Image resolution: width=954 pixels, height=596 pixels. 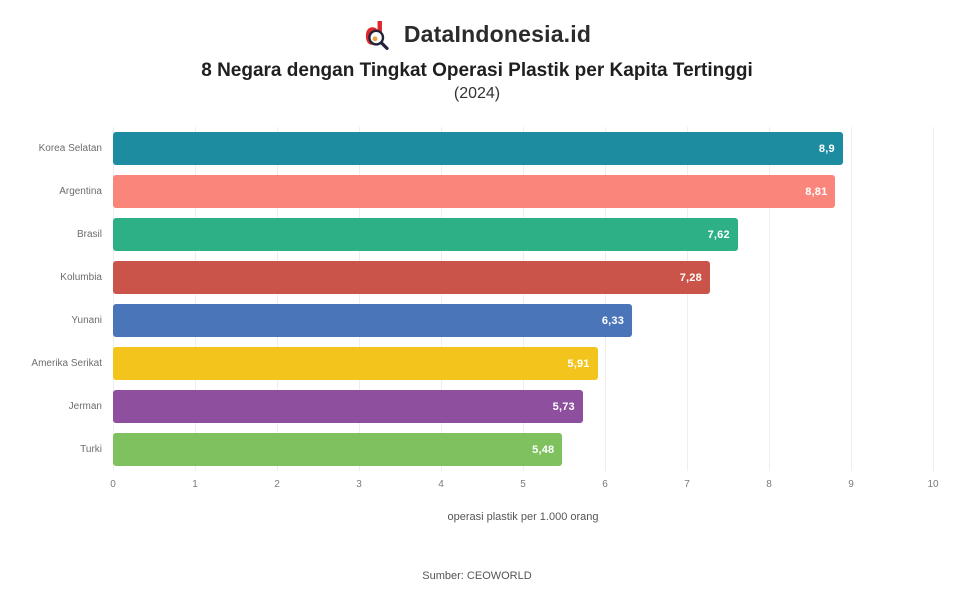 I want to click on bar: 5,48, so click(x=338, y=449).